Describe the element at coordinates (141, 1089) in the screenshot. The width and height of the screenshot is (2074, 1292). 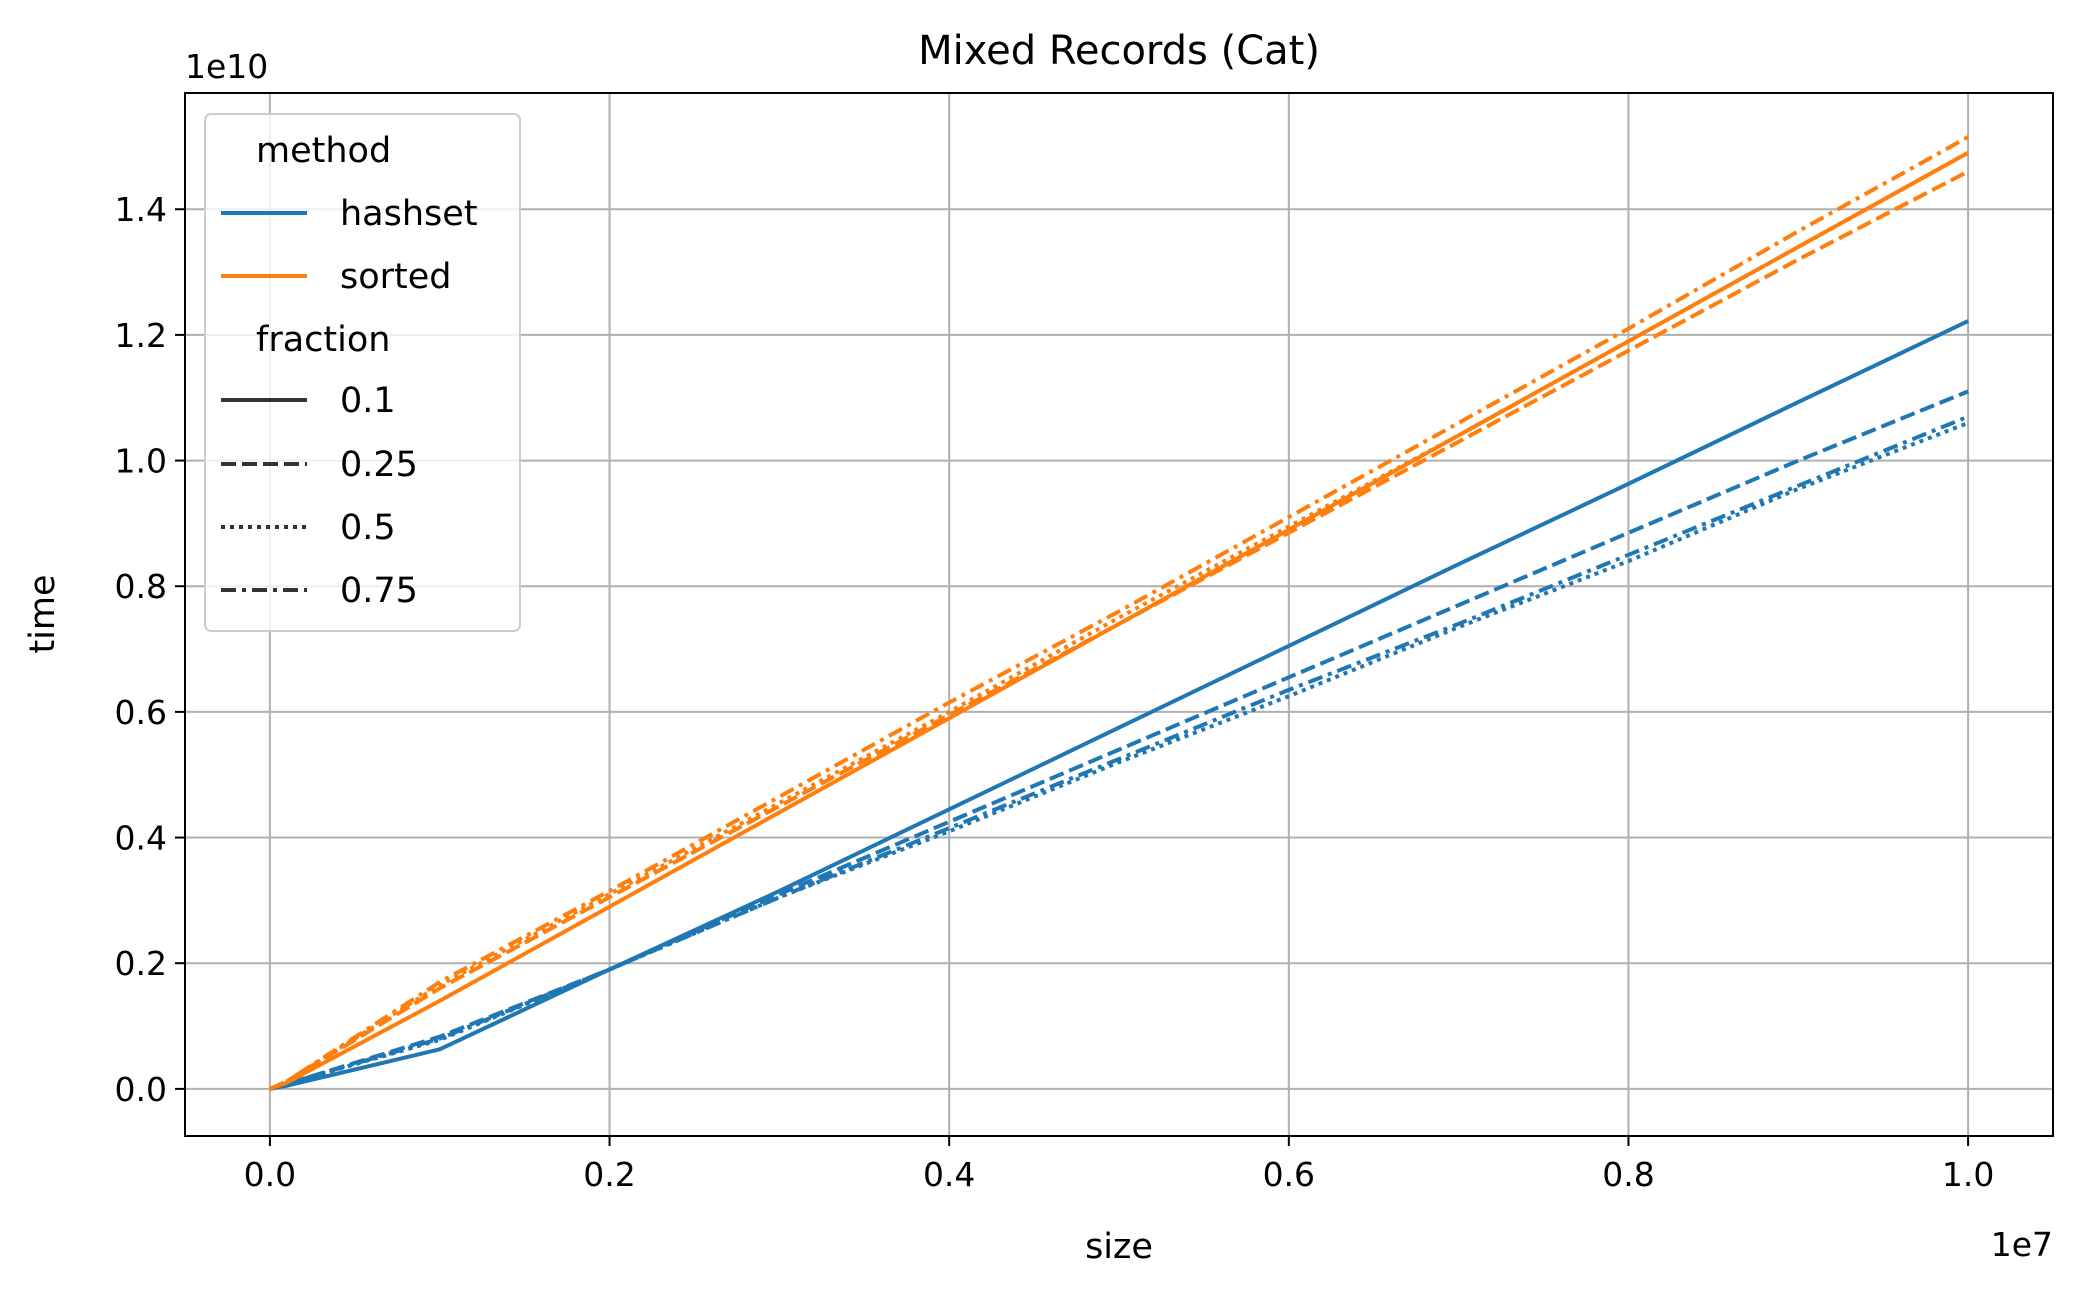
I see `y-tick-label: 0.0` at that location.